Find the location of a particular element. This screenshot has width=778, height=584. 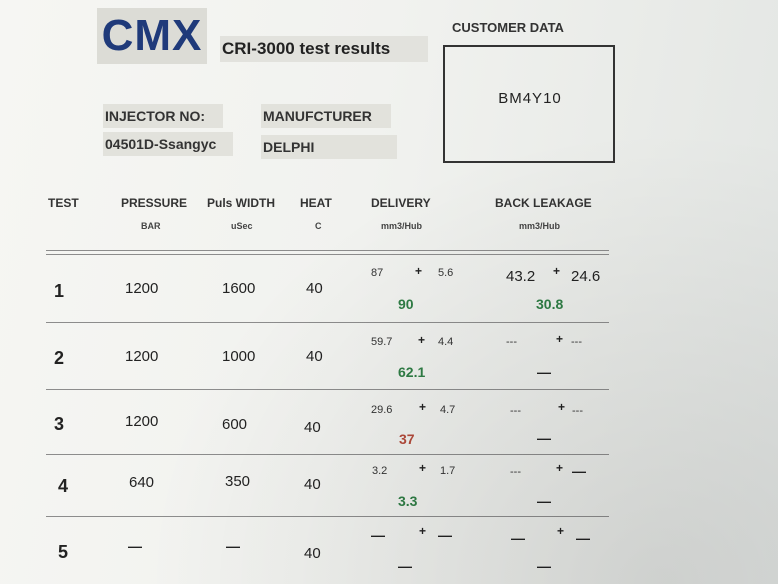

manufacturer-value: DELPHI is located at coordinates (329, 147).